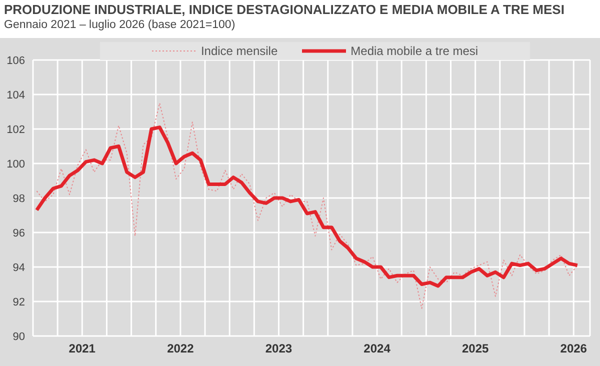  I want to click on legend-label: Indice mensile, so click(239, 51).